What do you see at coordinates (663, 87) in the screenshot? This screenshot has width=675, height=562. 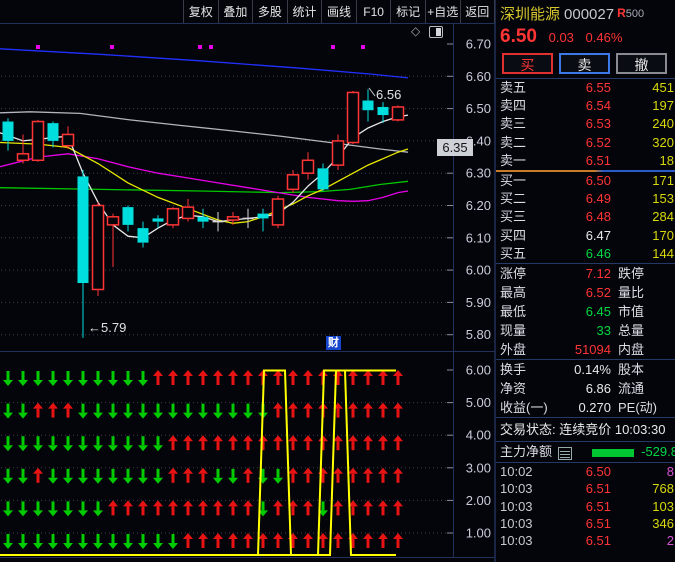 I see `ask-volume: 451` at bounding box center [663, 87].